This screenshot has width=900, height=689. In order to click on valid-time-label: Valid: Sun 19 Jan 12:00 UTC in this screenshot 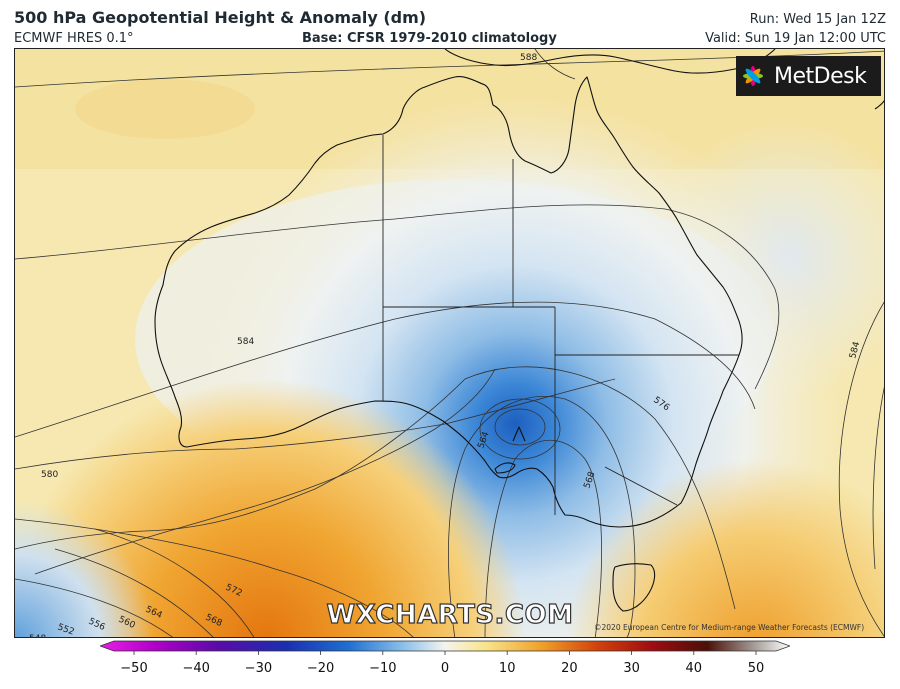, I will do `click(795, 38)`.